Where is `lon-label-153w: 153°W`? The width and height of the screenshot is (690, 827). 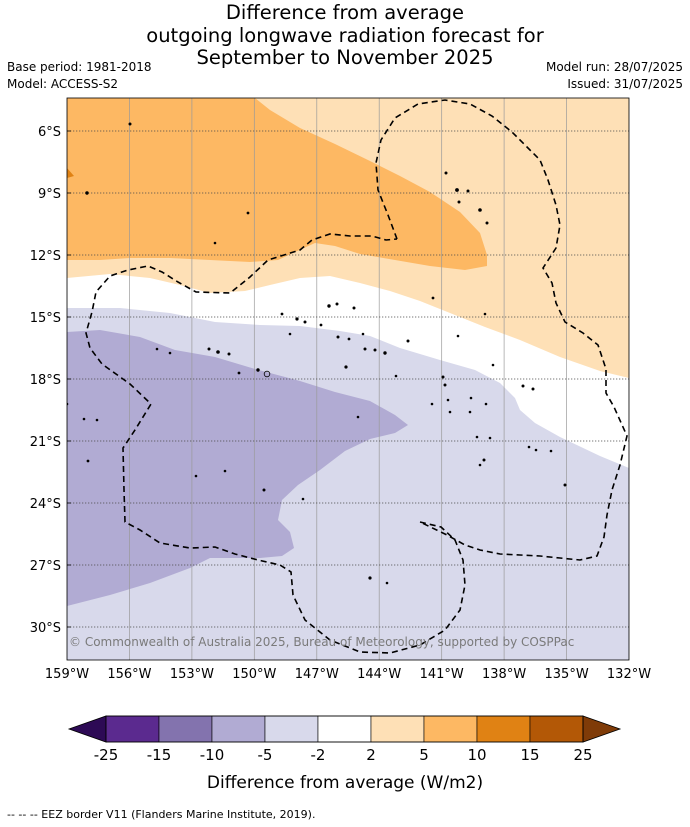
lon-label-153w: 153°W is located at coordinates (192, 674).